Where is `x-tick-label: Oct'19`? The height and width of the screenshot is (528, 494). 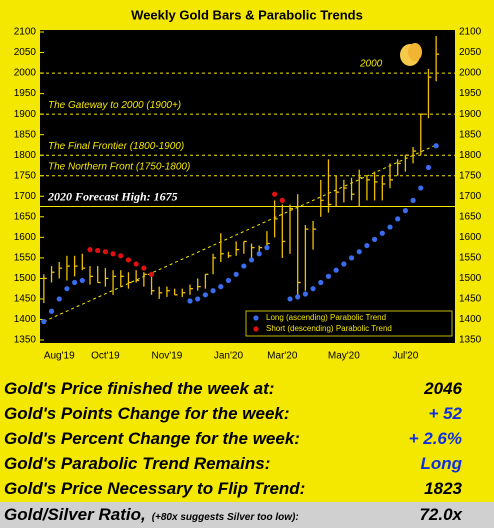
x-tick-label: Oct'19 is located at coordinates (105, 356).